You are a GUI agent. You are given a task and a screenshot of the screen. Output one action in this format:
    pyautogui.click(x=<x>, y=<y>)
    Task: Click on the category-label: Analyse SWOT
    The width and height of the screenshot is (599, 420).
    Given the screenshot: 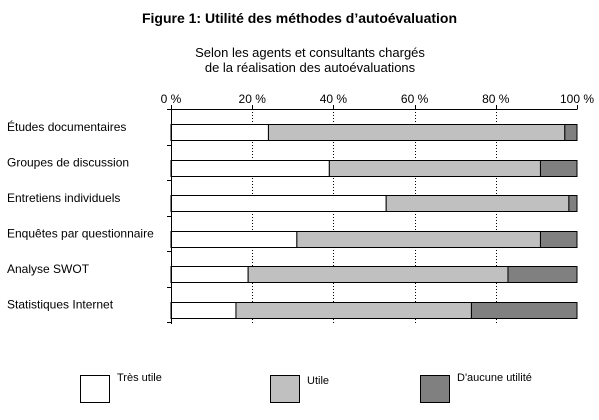 What is the action you would take?
    pyautogui.click(x=48, y=269)
    